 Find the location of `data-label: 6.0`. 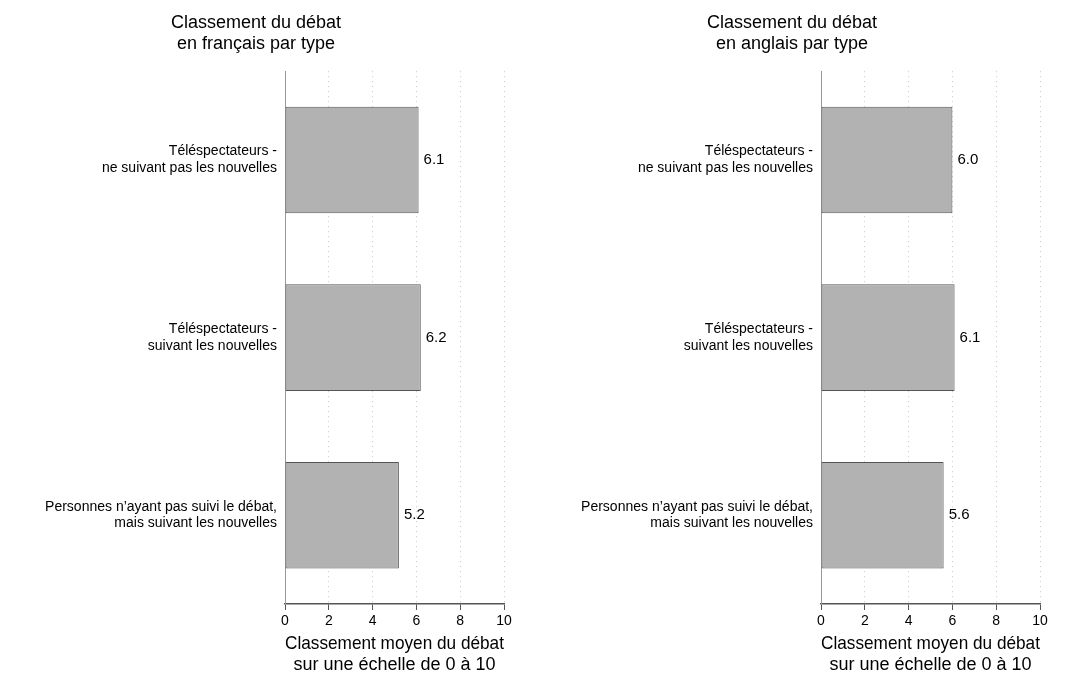

data-label: 6.0 is located at coordinates (968, 159).